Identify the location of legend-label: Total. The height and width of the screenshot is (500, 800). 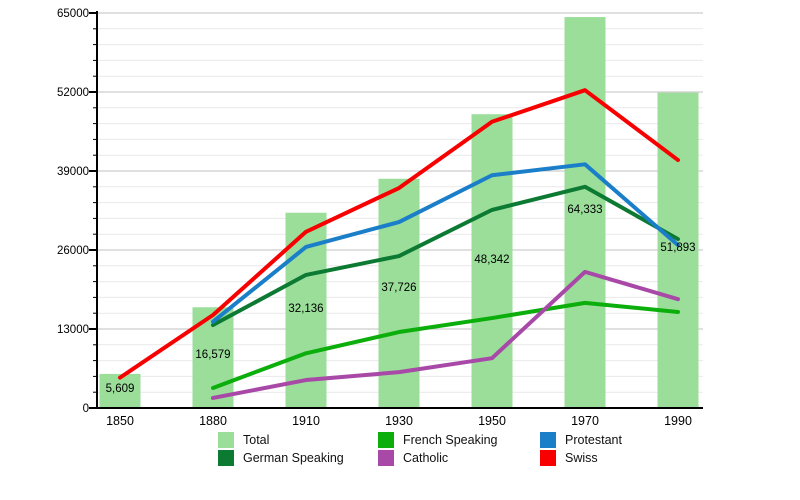
(256, 440).